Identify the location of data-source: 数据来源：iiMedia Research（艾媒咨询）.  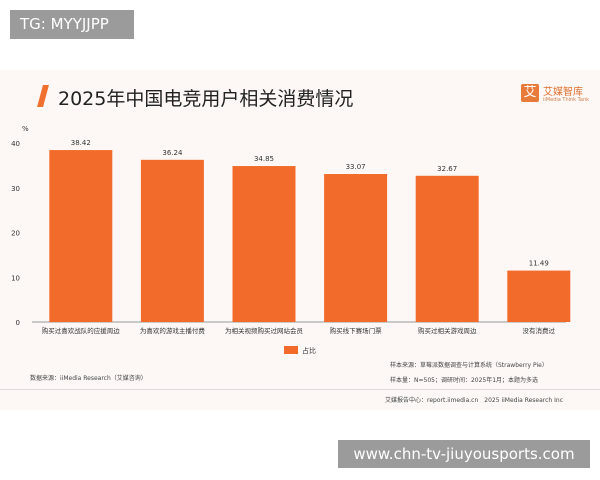
(88, 378).